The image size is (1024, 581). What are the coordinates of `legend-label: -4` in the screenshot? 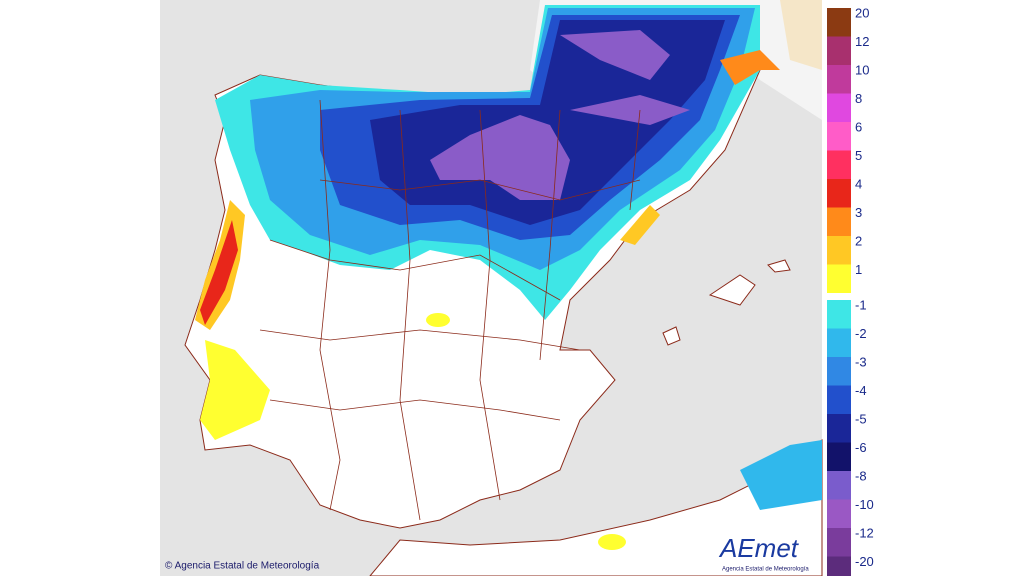 It's located at (861, 390).